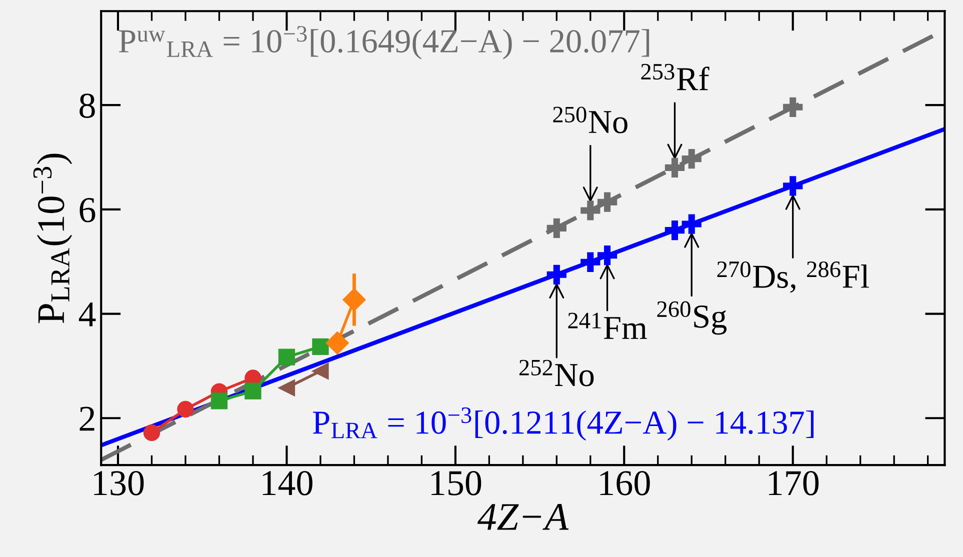 This screenshot has width=963, height=557. I want to click on x-tick-label: 160, so click(625, 483).